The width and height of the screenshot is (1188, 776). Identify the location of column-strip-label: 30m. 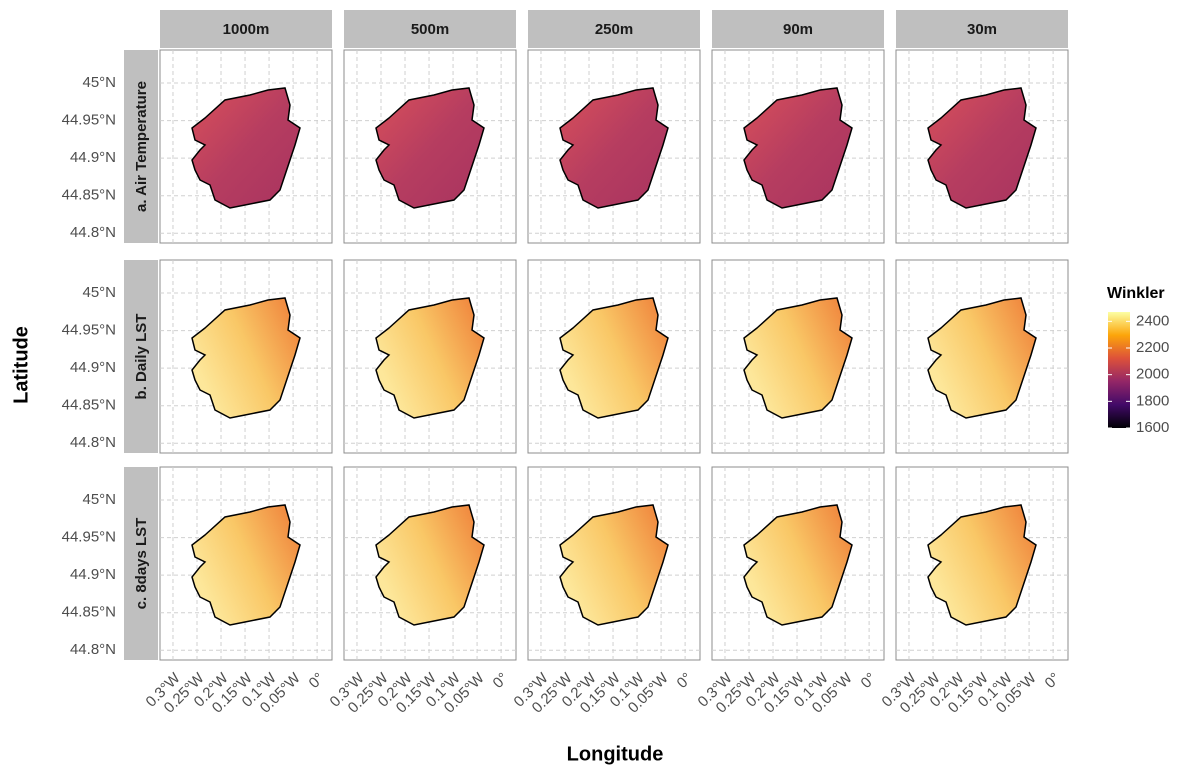
(982, 29).